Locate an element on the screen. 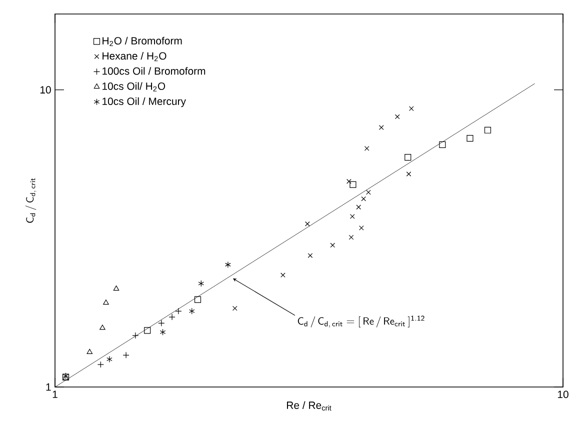 The width and height of the screenshot is (578, 430). x-axis-title: Re / Re$_{crit}$ is located at coordinates (309, 406).